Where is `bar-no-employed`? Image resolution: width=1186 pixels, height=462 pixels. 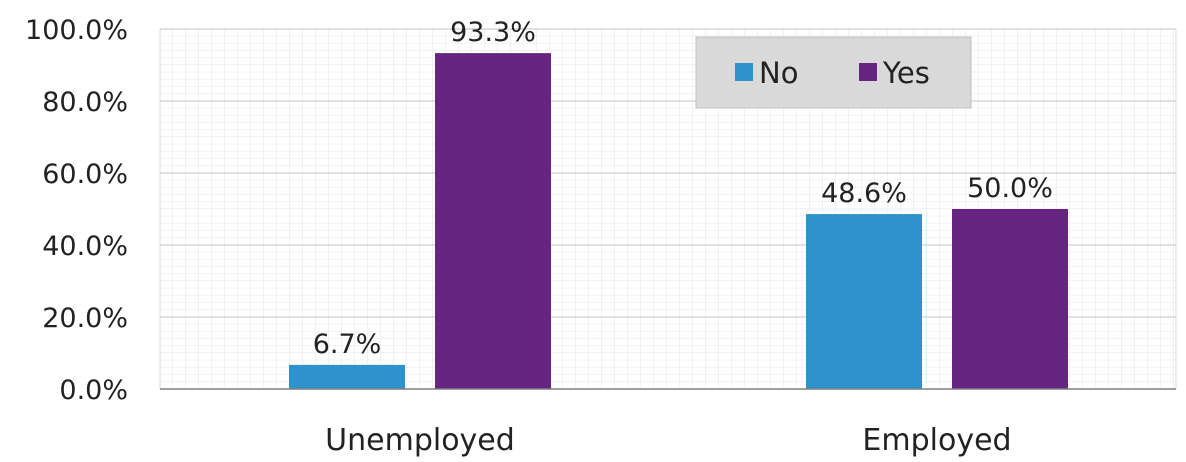 bar-no-employed is located at coordinates (864, 301).